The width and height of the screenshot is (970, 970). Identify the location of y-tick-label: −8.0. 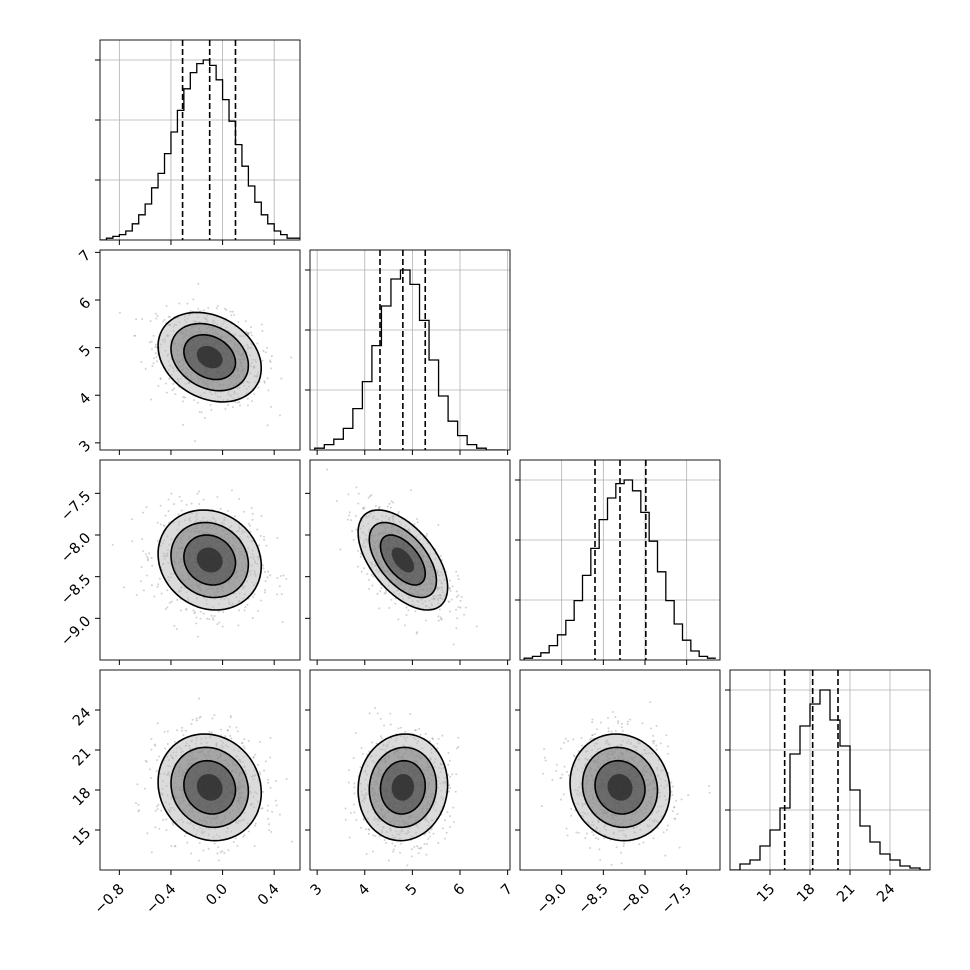
(76, 548).